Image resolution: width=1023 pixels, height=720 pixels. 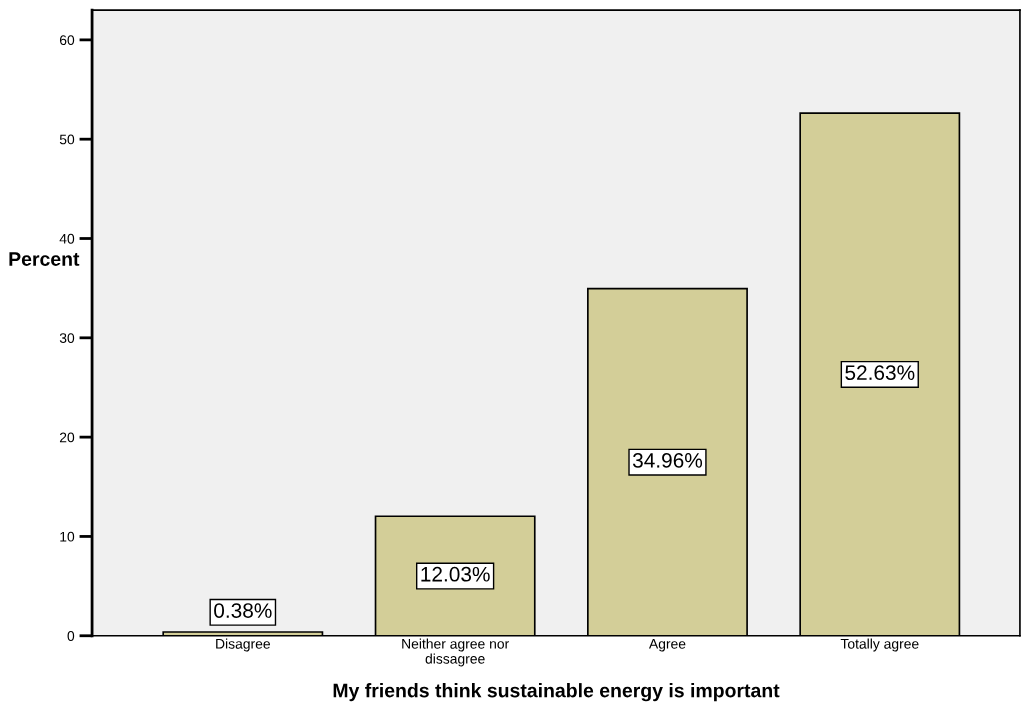 What do you see at coordinates (455, 652) in the screenshot?
I see `x-tick-label: Neither agree nor dissagree` at bounding box center [455, 652].